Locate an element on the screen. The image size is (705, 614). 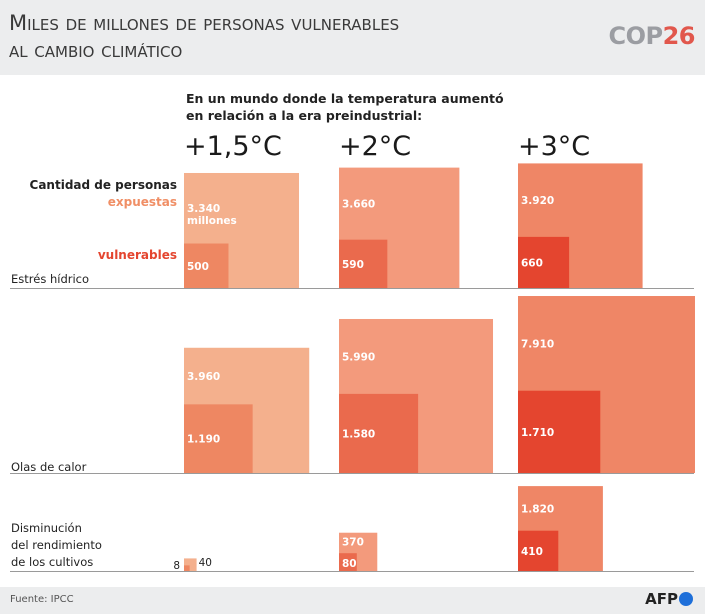
scenario-heading-1: +1,5°C is located at coordinates (233, 146).